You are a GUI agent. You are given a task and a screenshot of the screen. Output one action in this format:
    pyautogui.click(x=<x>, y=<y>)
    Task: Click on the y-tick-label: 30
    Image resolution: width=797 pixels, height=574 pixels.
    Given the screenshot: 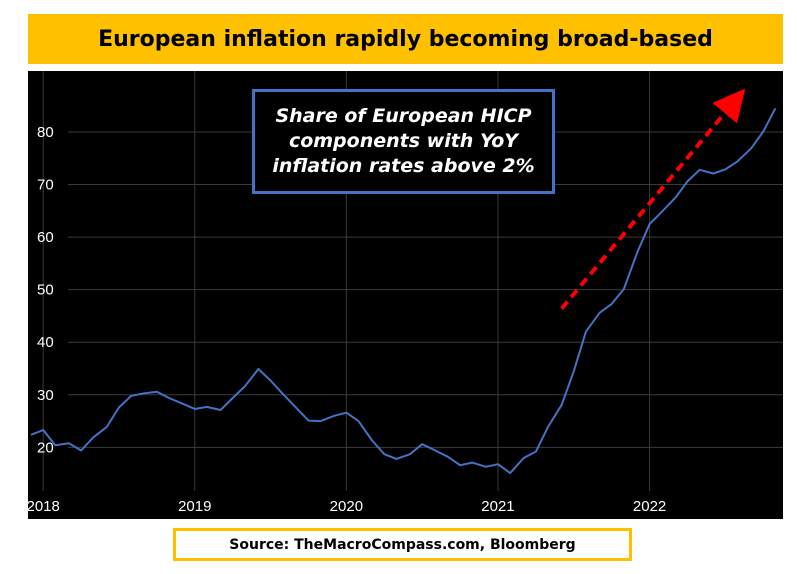 What is the action you would take?
    pyautogui.click(x=45, y=395)
    